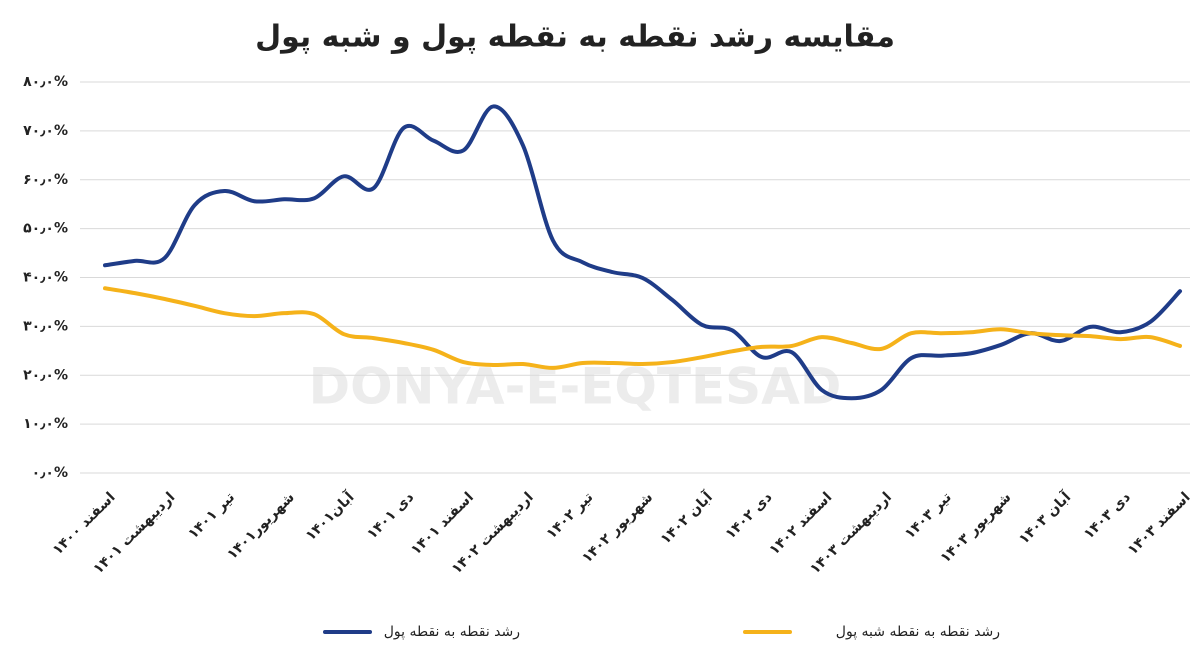 The height and width of the screenshot is (660, 1200). What do you see at coordinates (570, 515) in the screenshot?
I see `x-tick-label: تیر ۱۴۰۲` at bounding box center [570, 515].